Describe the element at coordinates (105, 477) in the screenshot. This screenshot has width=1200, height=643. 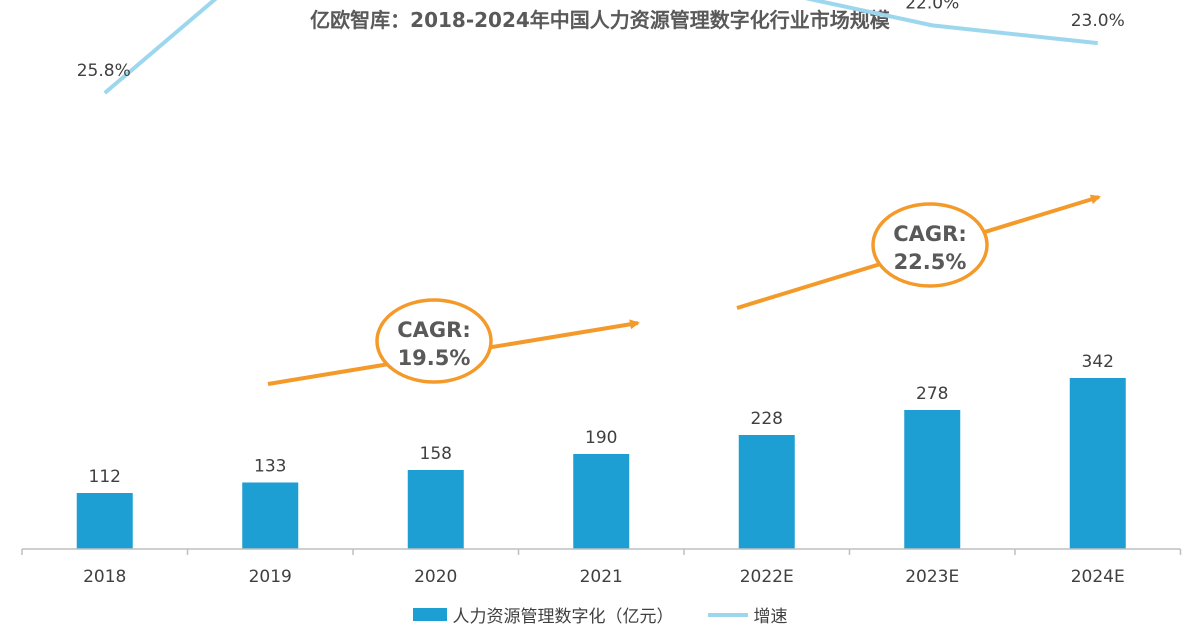
I see `bar-value-label: 112` at that location.